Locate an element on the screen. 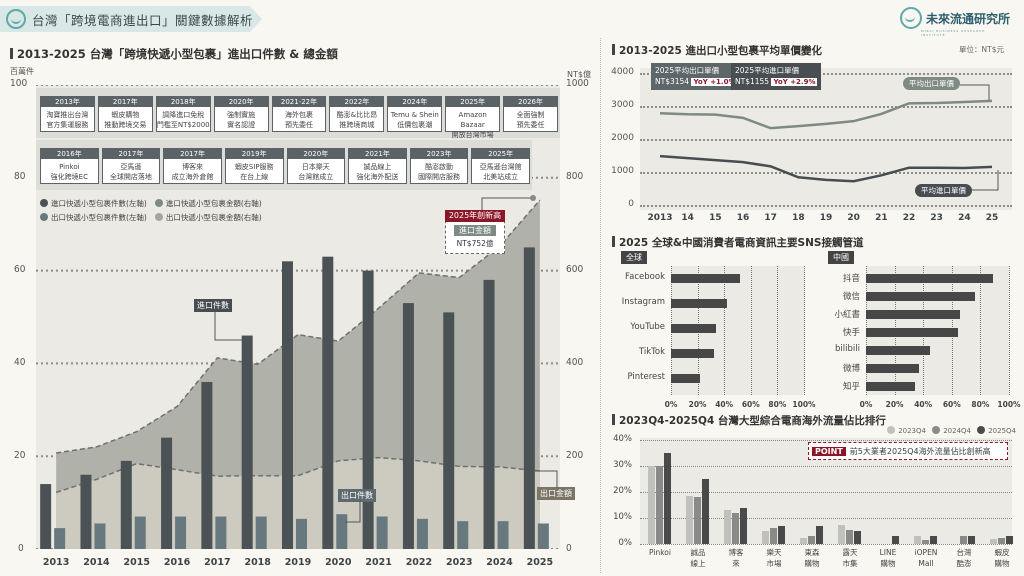  xtick: 40% is located at coordinates (923, 404).